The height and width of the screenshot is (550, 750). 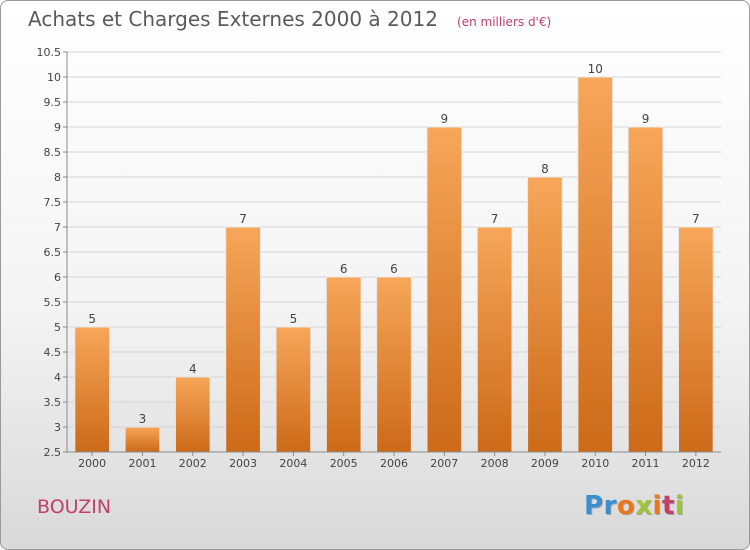 What do you see at coordinates (243, 339) in the screenshot?
I see `bar-2003` at bounding box center [243, 339].